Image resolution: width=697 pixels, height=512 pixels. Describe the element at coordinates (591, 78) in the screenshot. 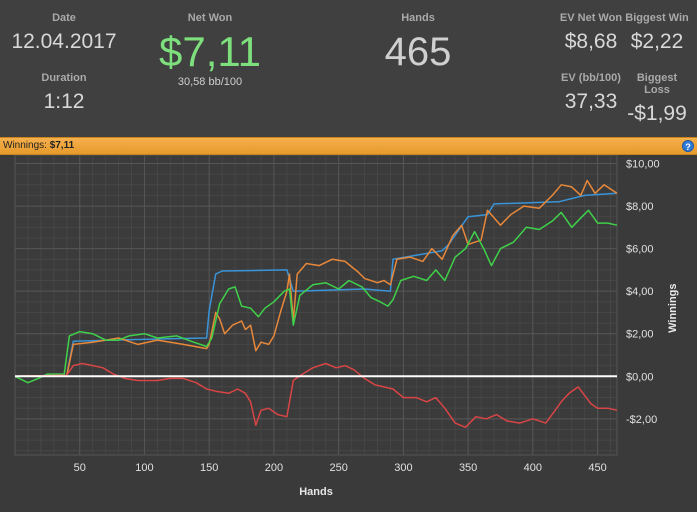

I see `ev-bb100-label: EV (bb/100)` at that location.